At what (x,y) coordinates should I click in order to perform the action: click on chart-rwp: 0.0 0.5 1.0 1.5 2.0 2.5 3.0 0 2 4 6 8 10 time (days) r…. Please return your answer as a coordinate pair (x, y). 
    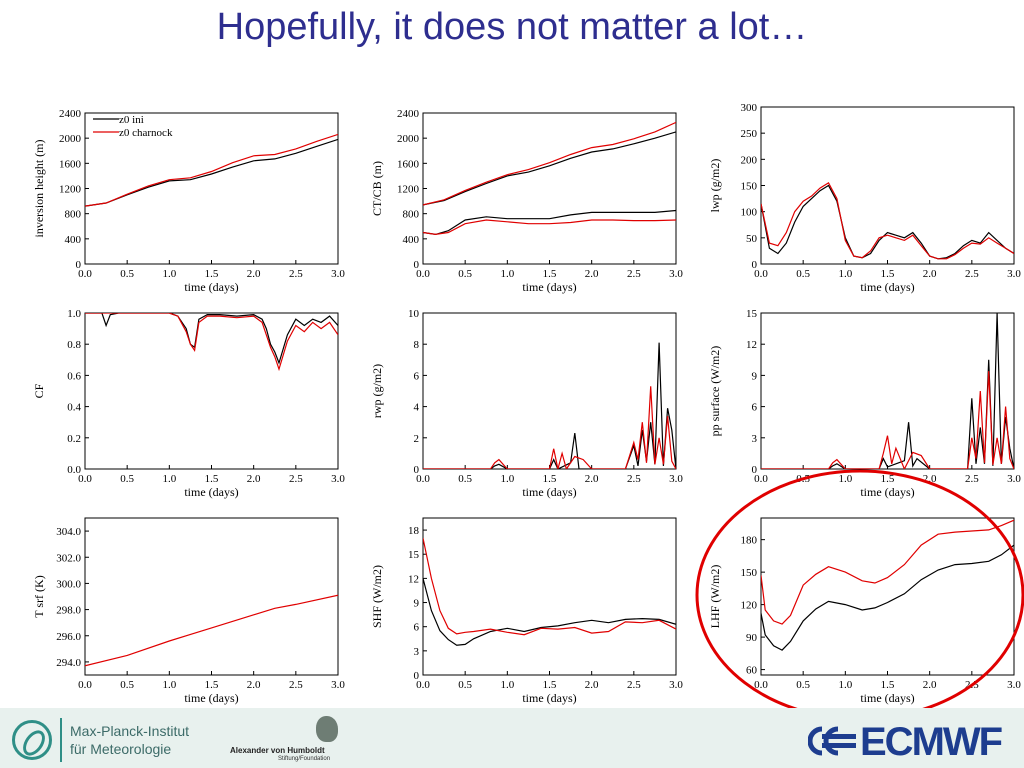
    Looking at the image, I should click on (526, 403).